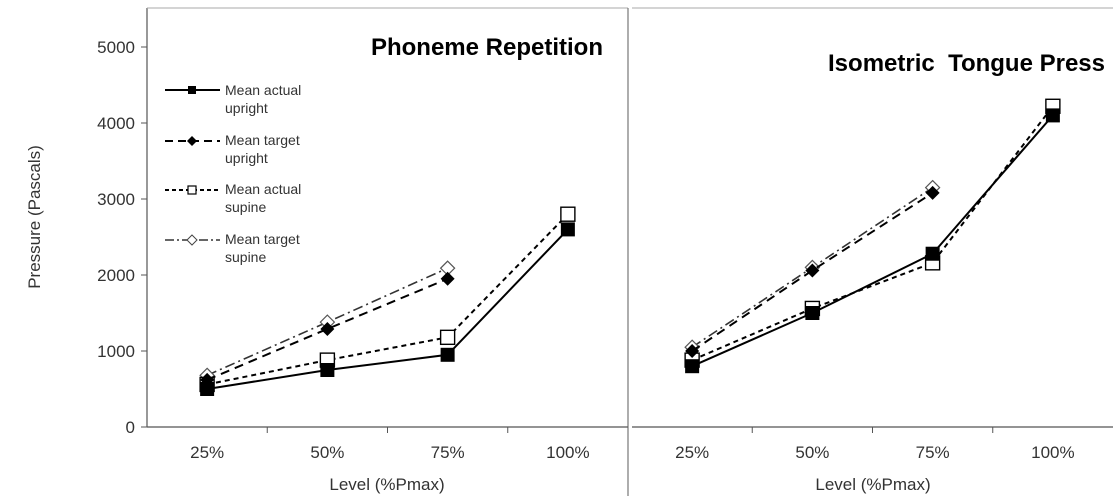 This screenshot has height=496, width=1113. I want to click on x-axis-title-left: Level (%Pmax), so click(386, 484).